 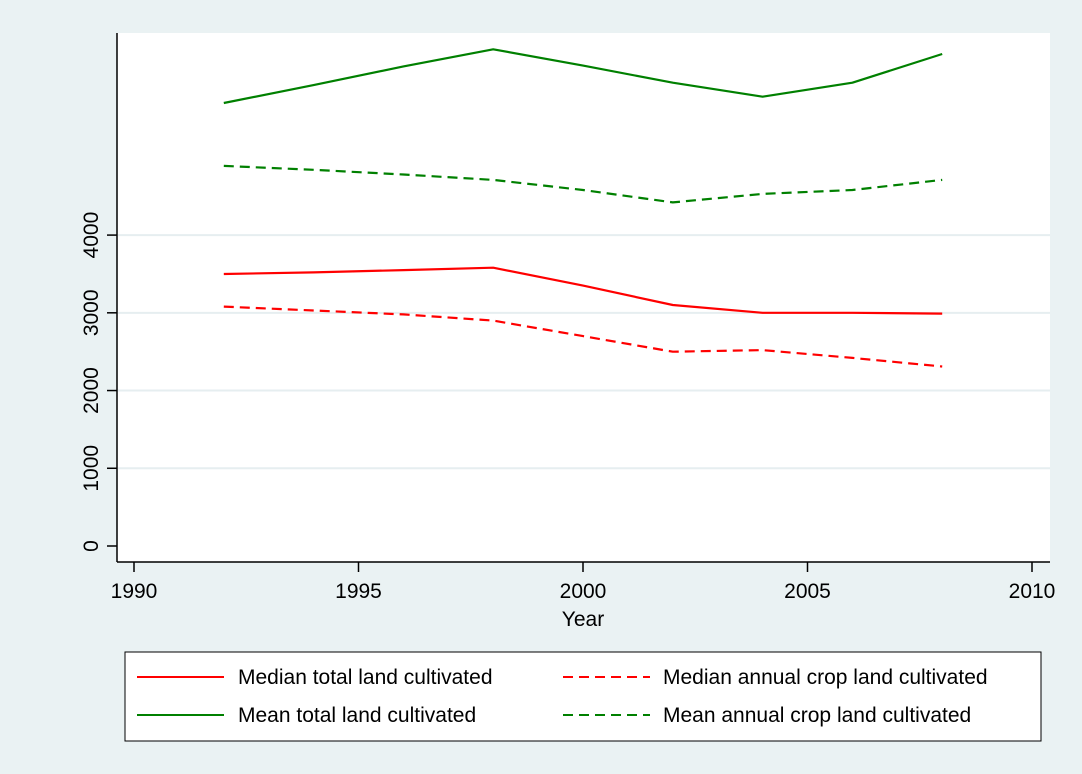 What do you see at coordinates (91, 546) in the screenshot?
I see `y-tick-label: 0` at bounding box center [91, 546].